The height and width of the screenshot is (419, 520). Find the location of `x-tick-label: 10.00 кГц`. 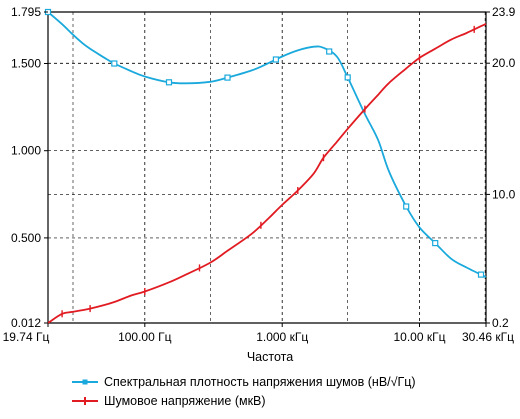

x-tick-label: 10.00 кГц is located at coordinates (420, 337).